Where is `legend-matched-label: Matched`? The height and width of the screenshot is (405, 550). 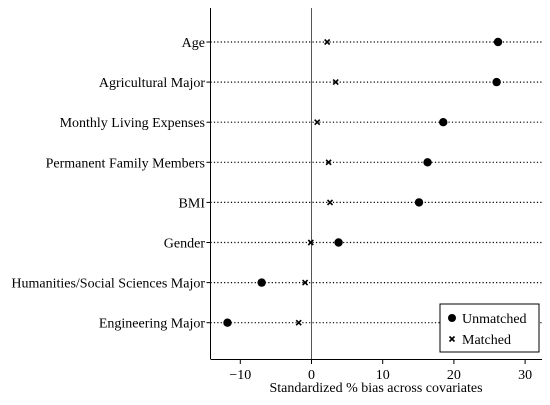 legend-matched-label: Matched is located at coordinates (486, 340).